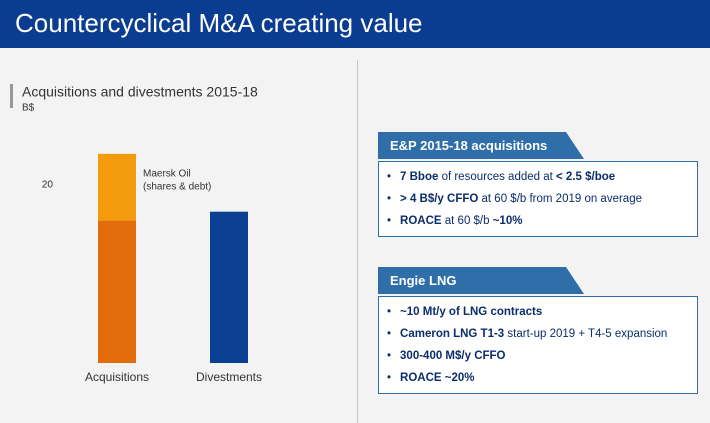 The height and width of the screenshot is (423, 710). I want to click on bullet-text: of resources added at, so click(497, 177).